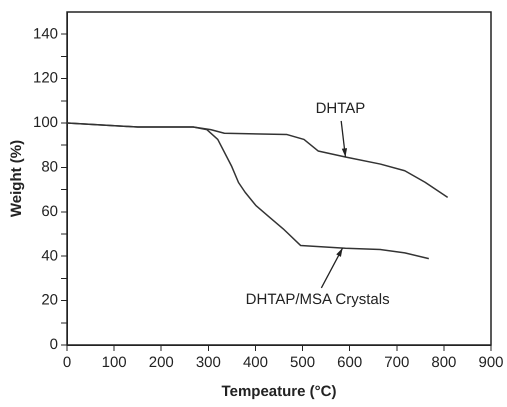 The image size is (507, 407). What do you see at coordinates (49, 255) in the screenshot?
I see `y-tick-label: 40` at bounding box center [49, 255].